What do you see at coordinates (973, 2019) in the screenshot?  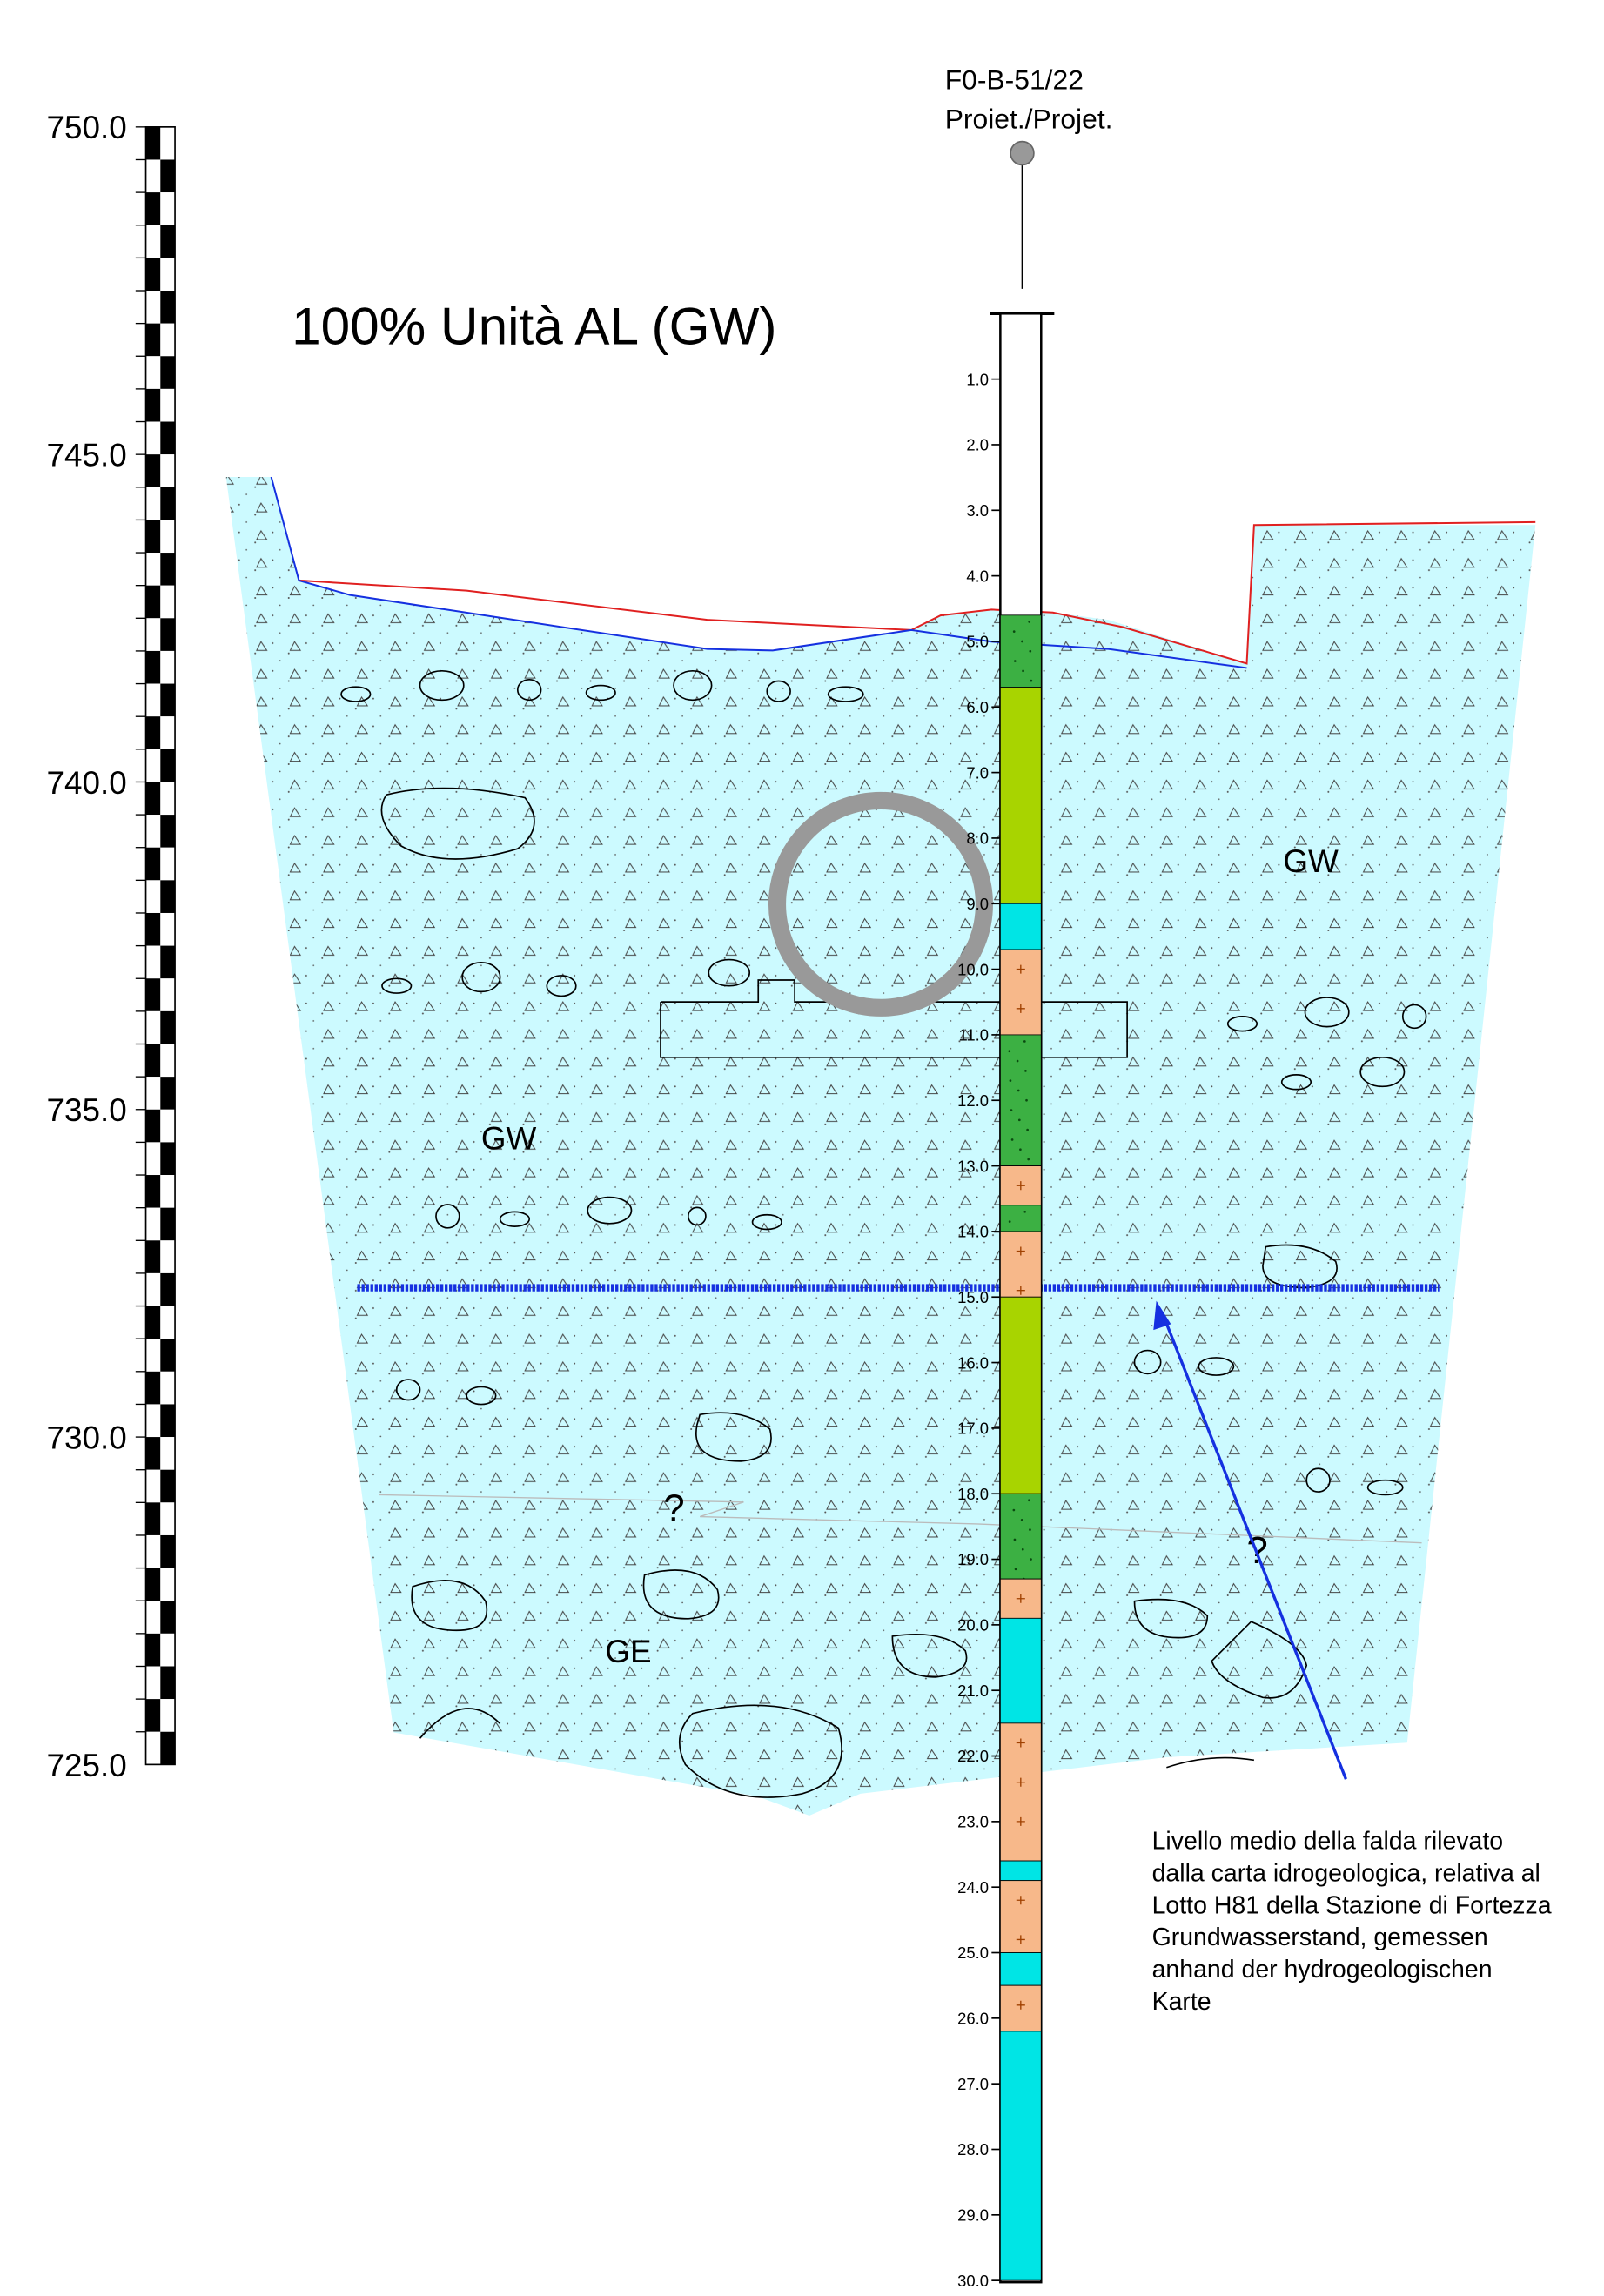 I see `depth-label: 26.0` at bounding box center [973, 2019].